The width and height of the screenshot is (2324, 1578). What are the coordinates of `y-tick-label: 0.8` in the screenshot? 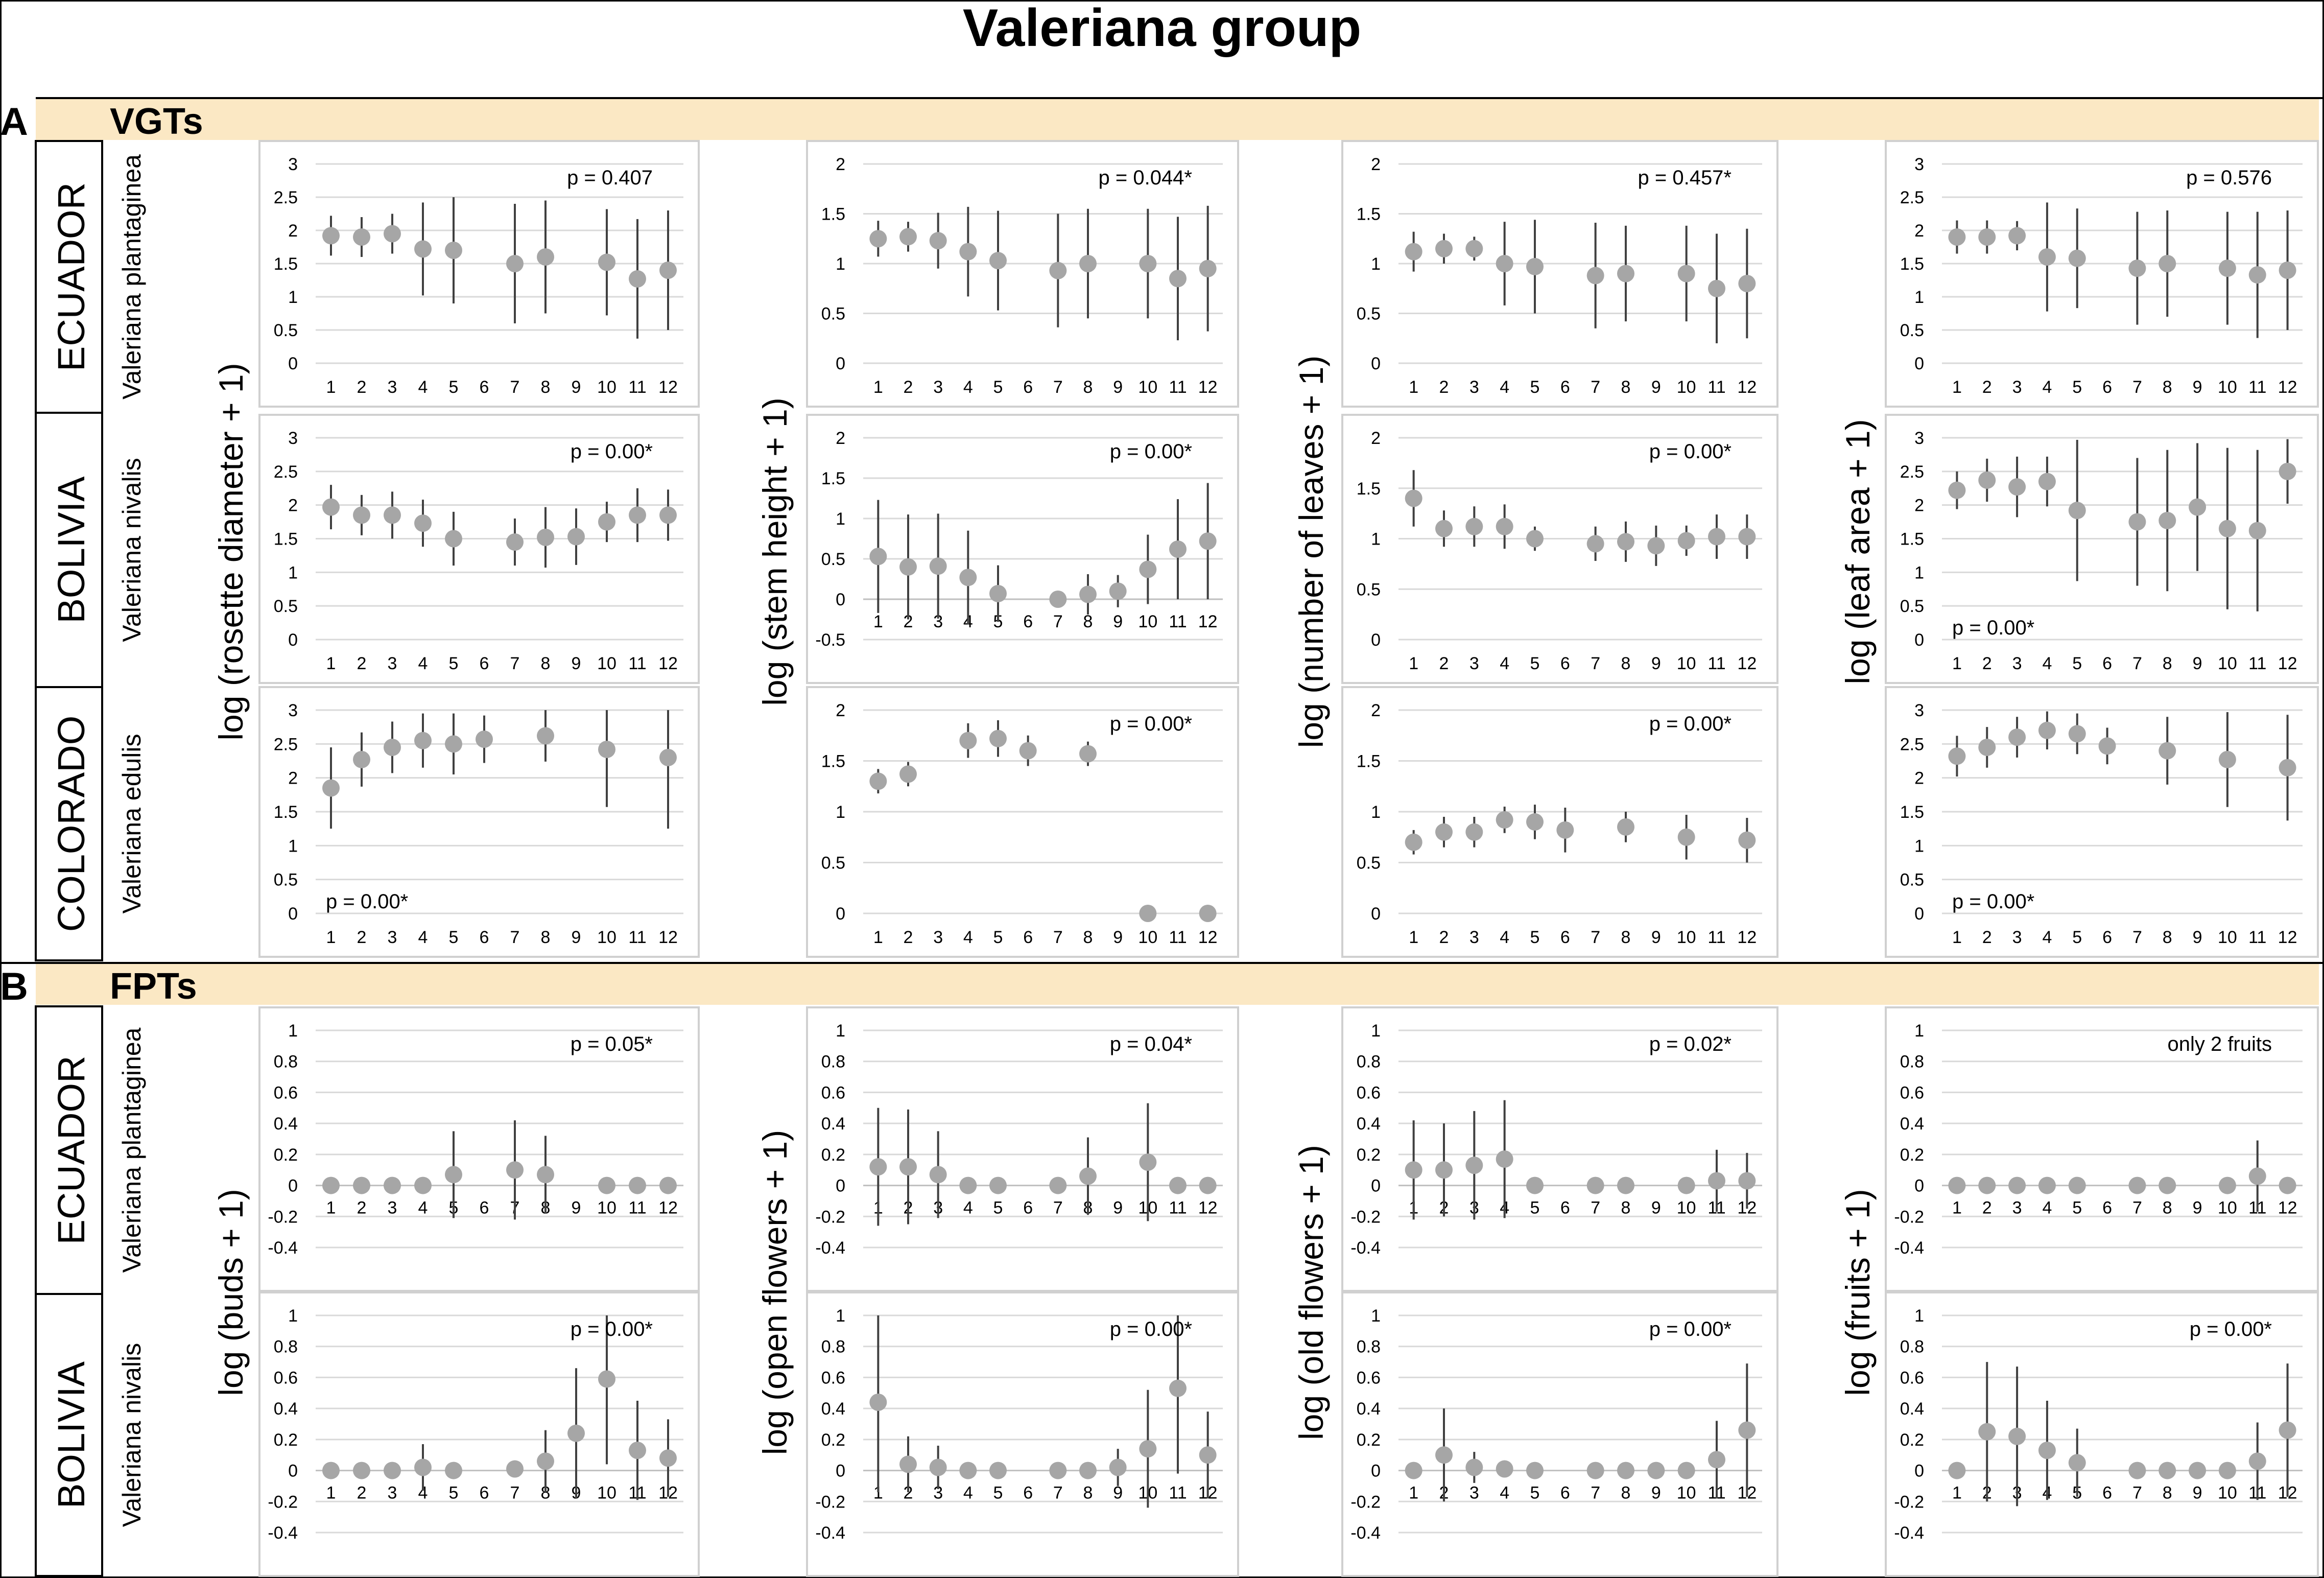 It's located at (286, 1062).